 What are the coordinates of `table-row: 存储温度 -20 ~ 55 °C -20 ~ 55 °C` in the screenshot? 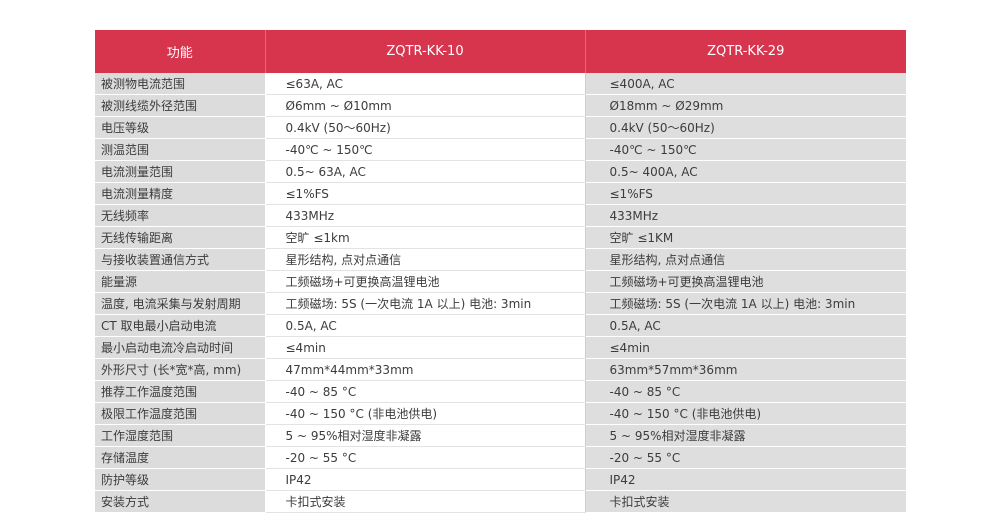 It's located at (500, 457).